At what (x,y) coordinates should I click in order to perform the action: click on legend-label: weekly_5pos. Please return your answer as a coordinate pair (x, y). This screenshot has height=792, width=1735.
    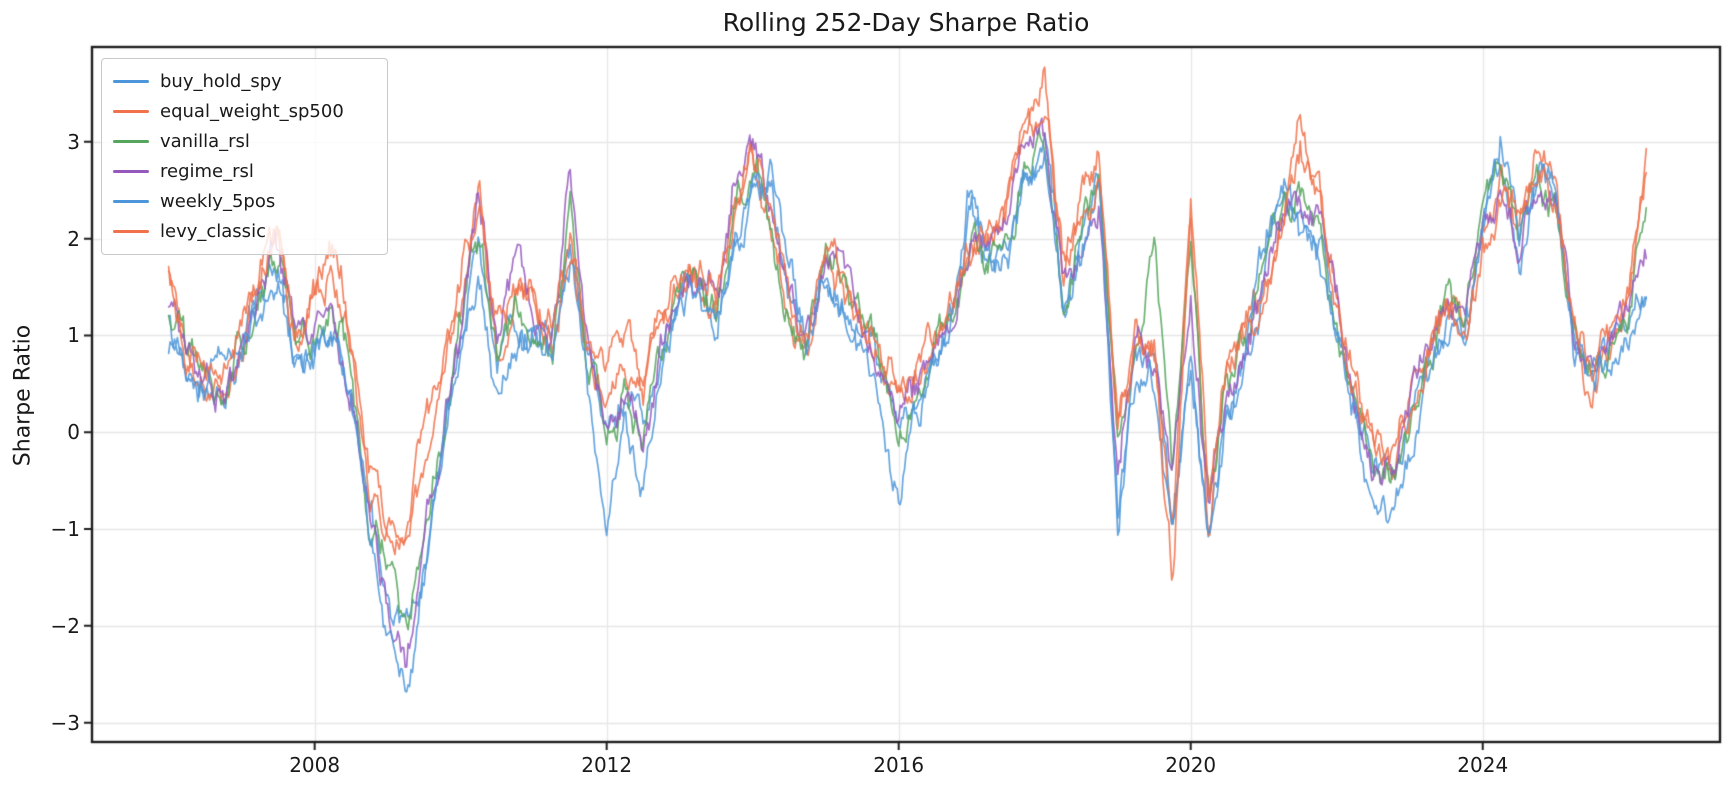
    Looking at the image, I should click on (218, 202).